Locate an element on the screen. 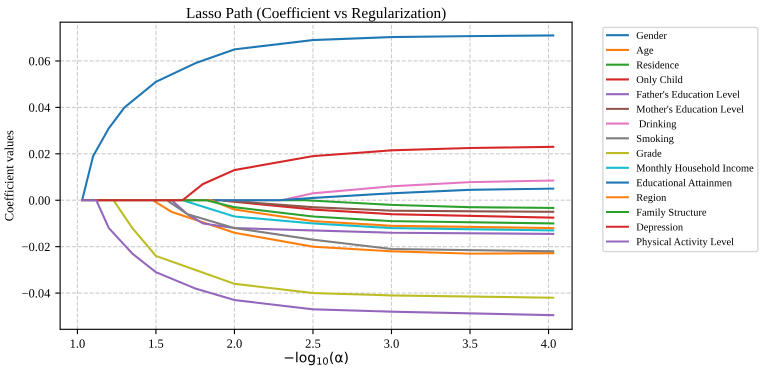 The image size is (771, 370). legend-label: Residence is located at coordinates (657, 64).